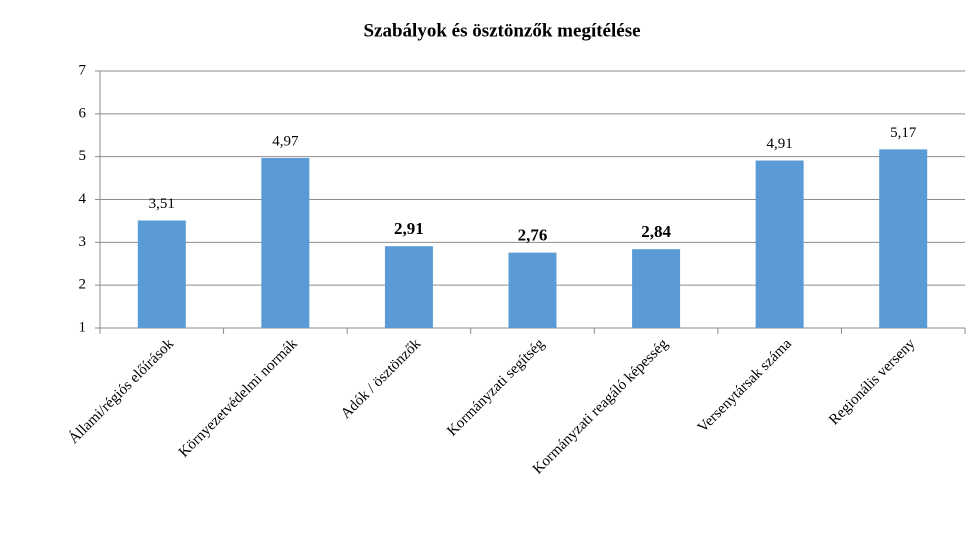 The image size is (976, 559). Describe the element at coordinates (656, 231) in the screenshot. I see `value-label: 2,84` at that location.